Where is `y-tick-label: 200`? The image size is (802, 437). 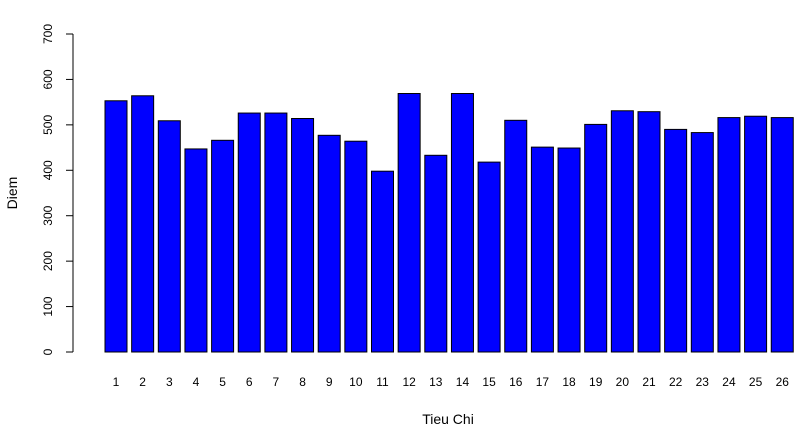 y-tick-label: 200 is located at coordinates (48, 261).